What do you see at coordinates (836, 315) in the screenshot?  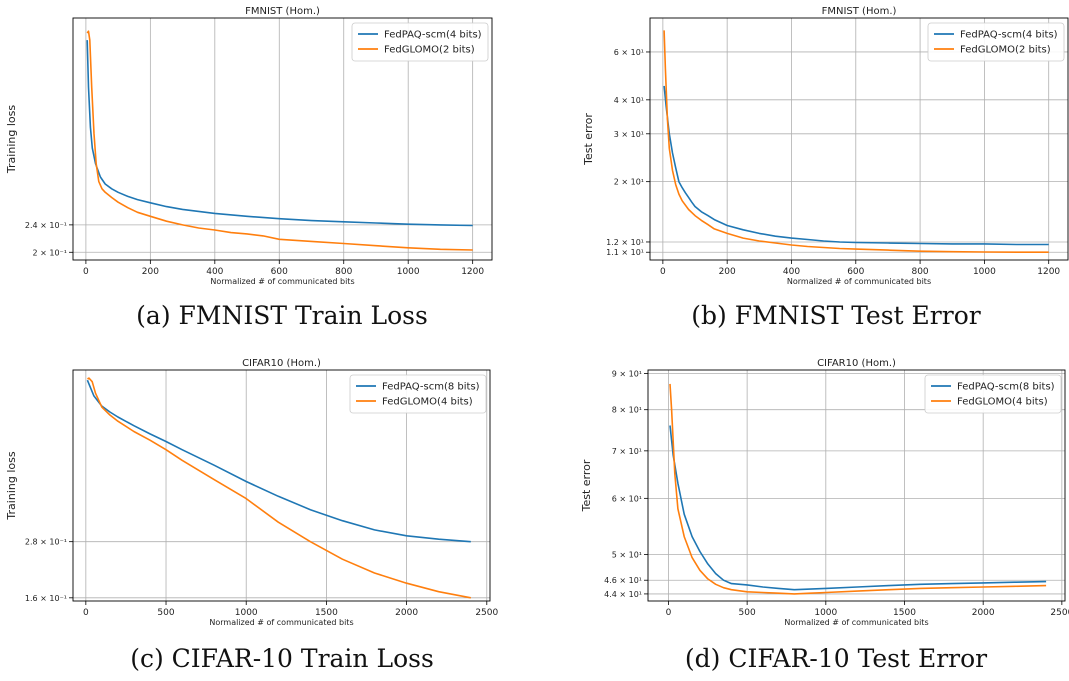 I see `caption-b: (b) FMNIST Test Error` at bounding box center [836, 315].